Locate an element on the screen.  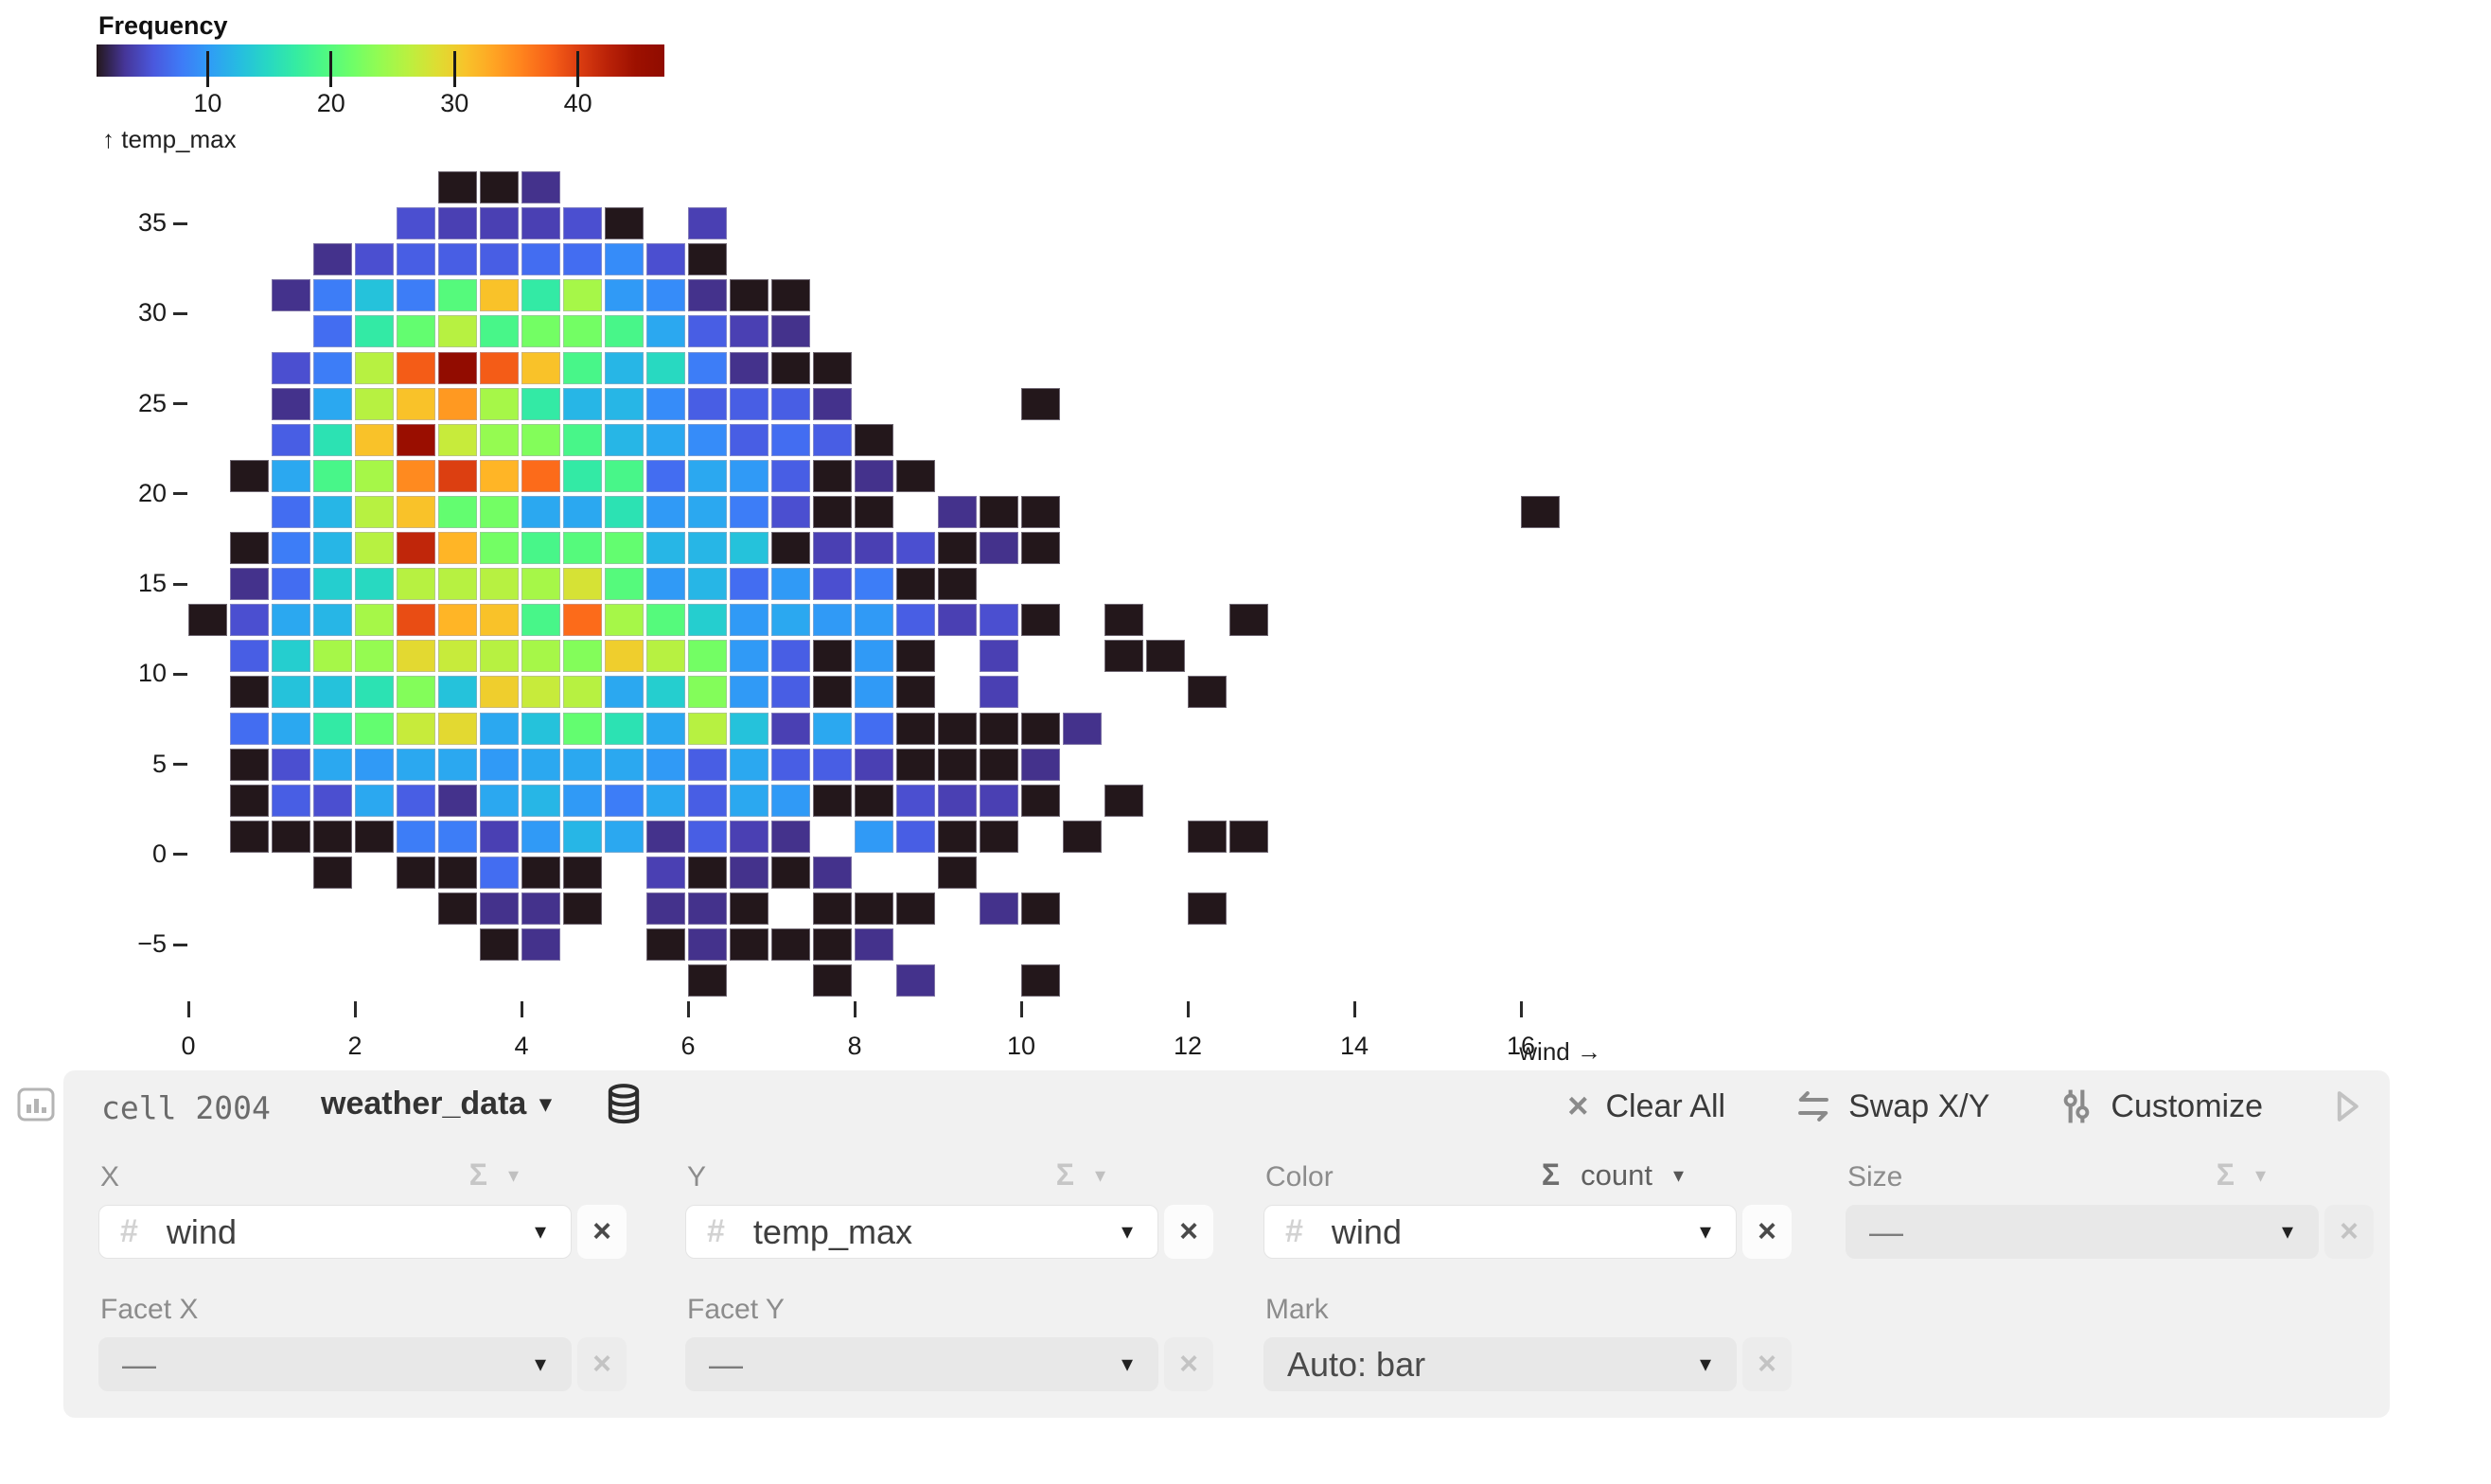
database-icon is located at coordinates (624, 1104).